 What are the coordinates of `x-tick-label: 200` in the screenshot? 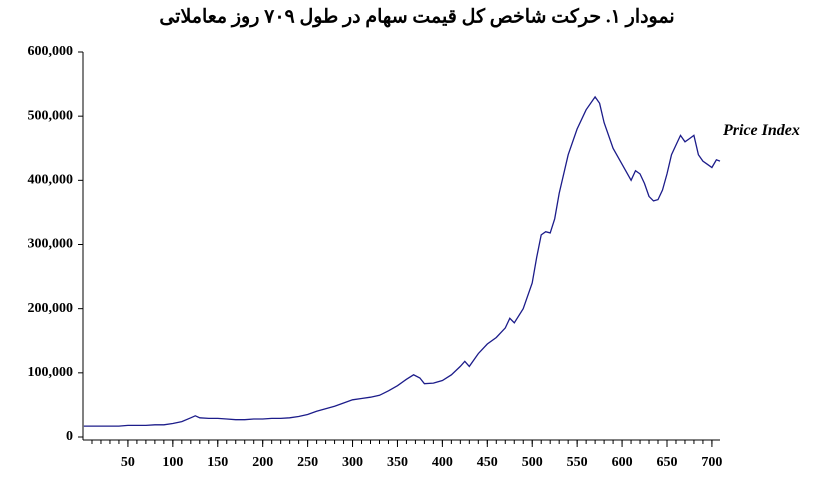 It's located at (262, 462).